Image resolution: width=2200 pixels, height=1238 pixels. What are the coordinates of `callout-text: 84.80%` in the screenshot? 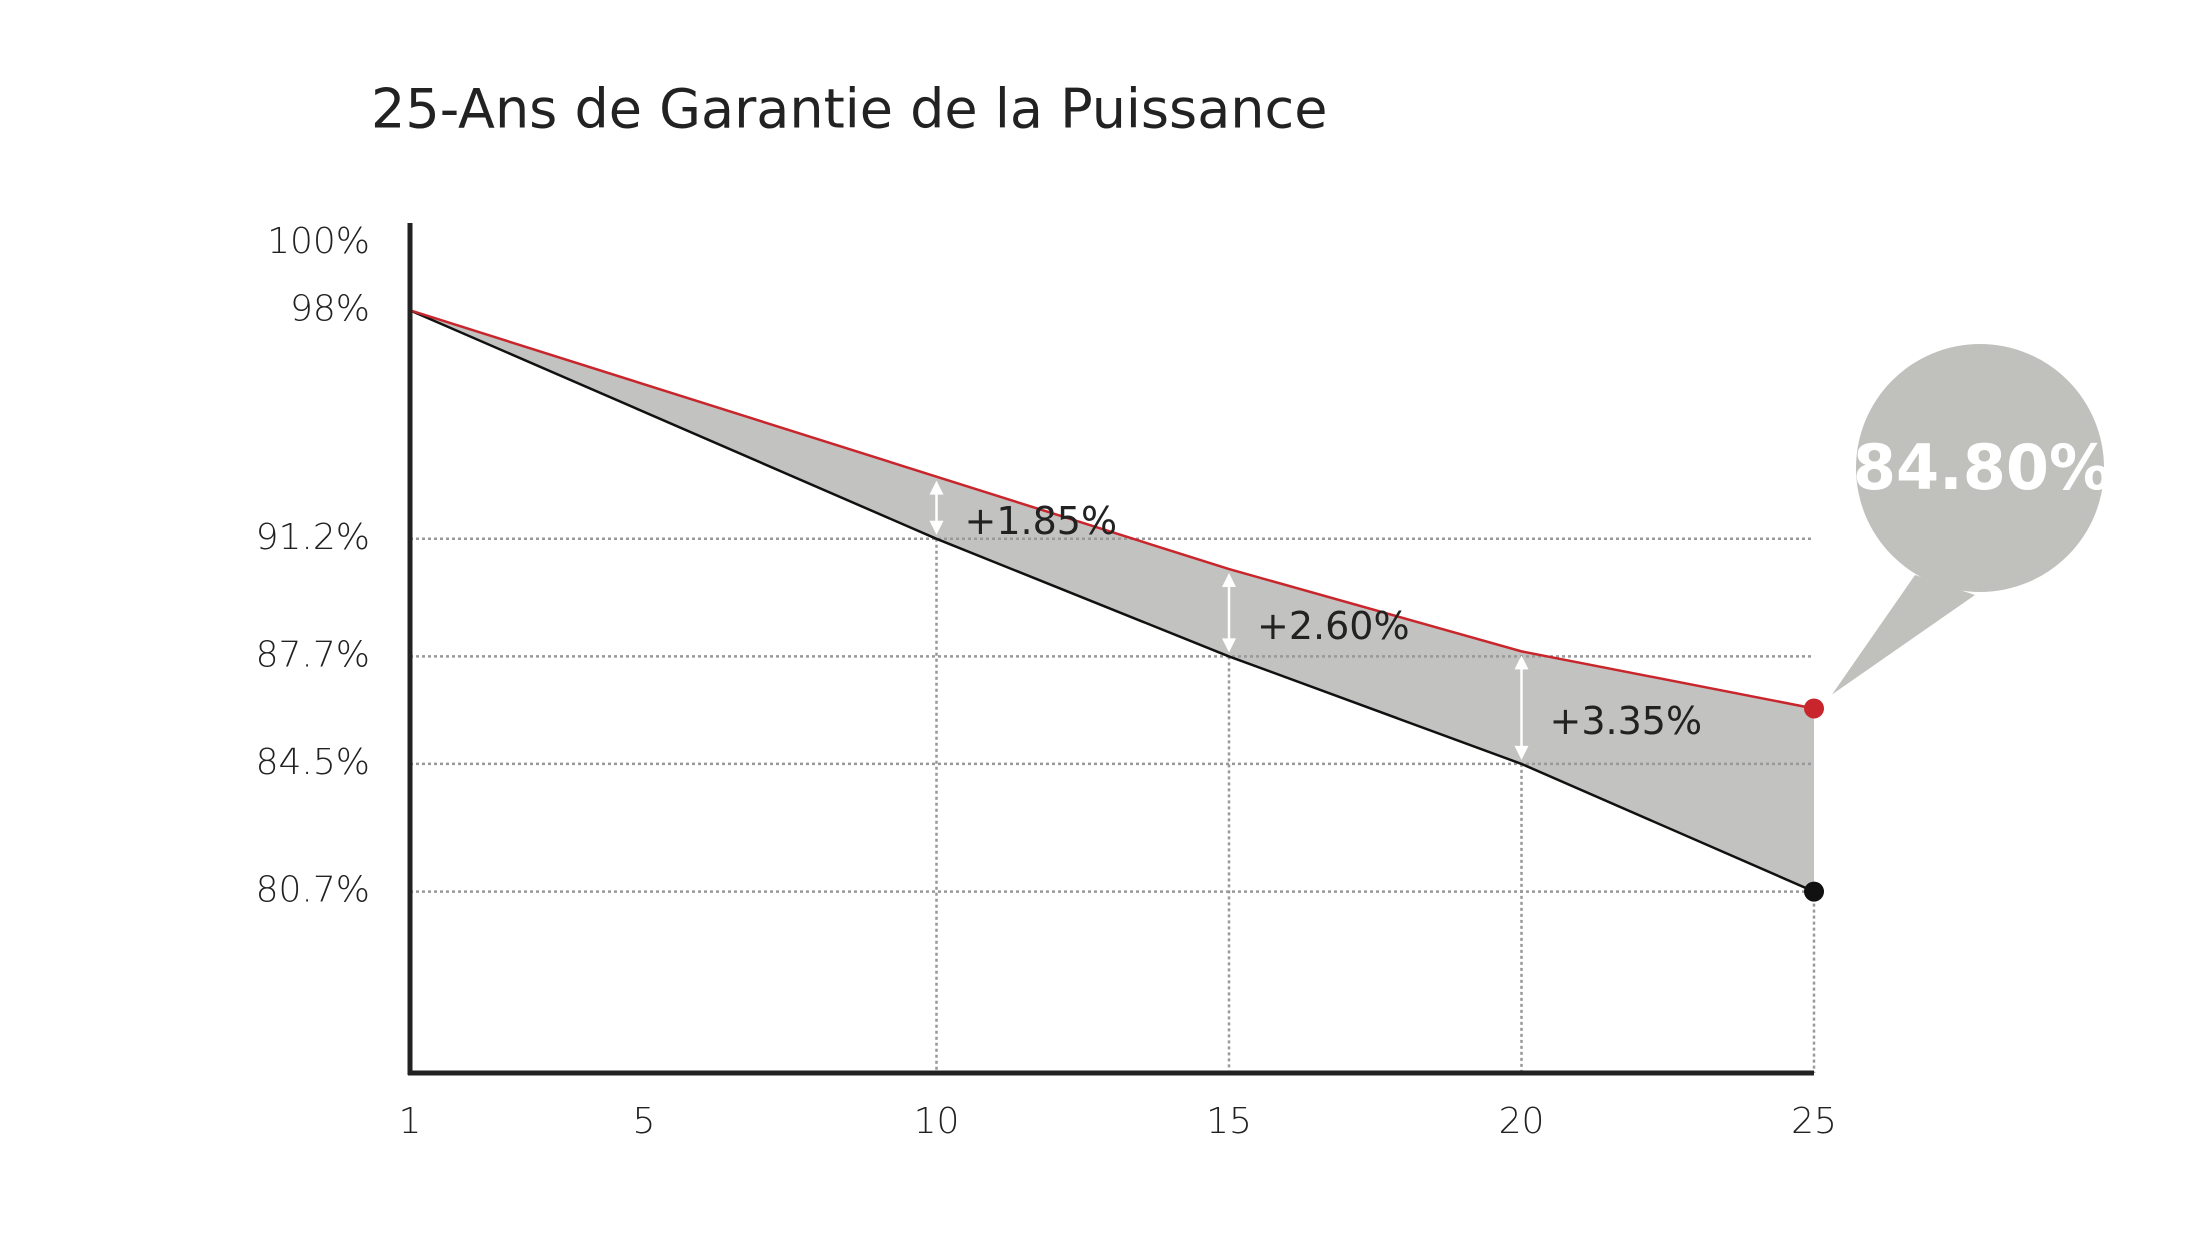 It's located at (1982, 467).